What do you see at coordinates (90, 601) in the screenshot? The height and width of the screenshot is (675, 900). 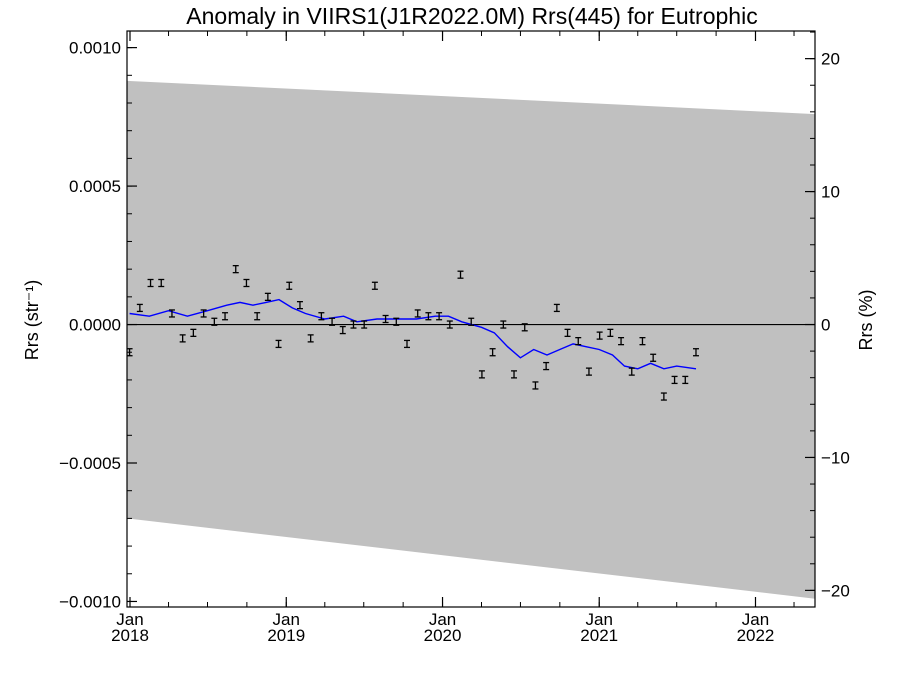 I see `y-left-tick-label: −0.0010` at bounding box center [90, 601].